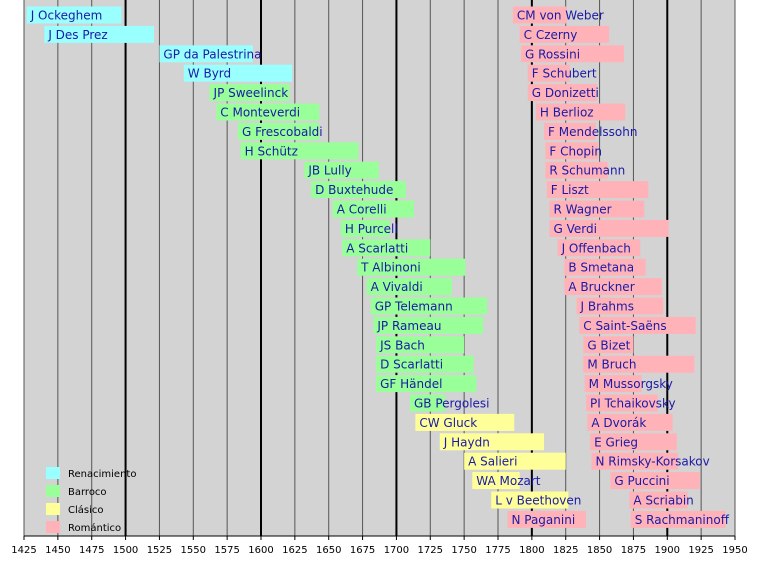  I want to click on composer-label: GP Telemann, so click(414, 307).